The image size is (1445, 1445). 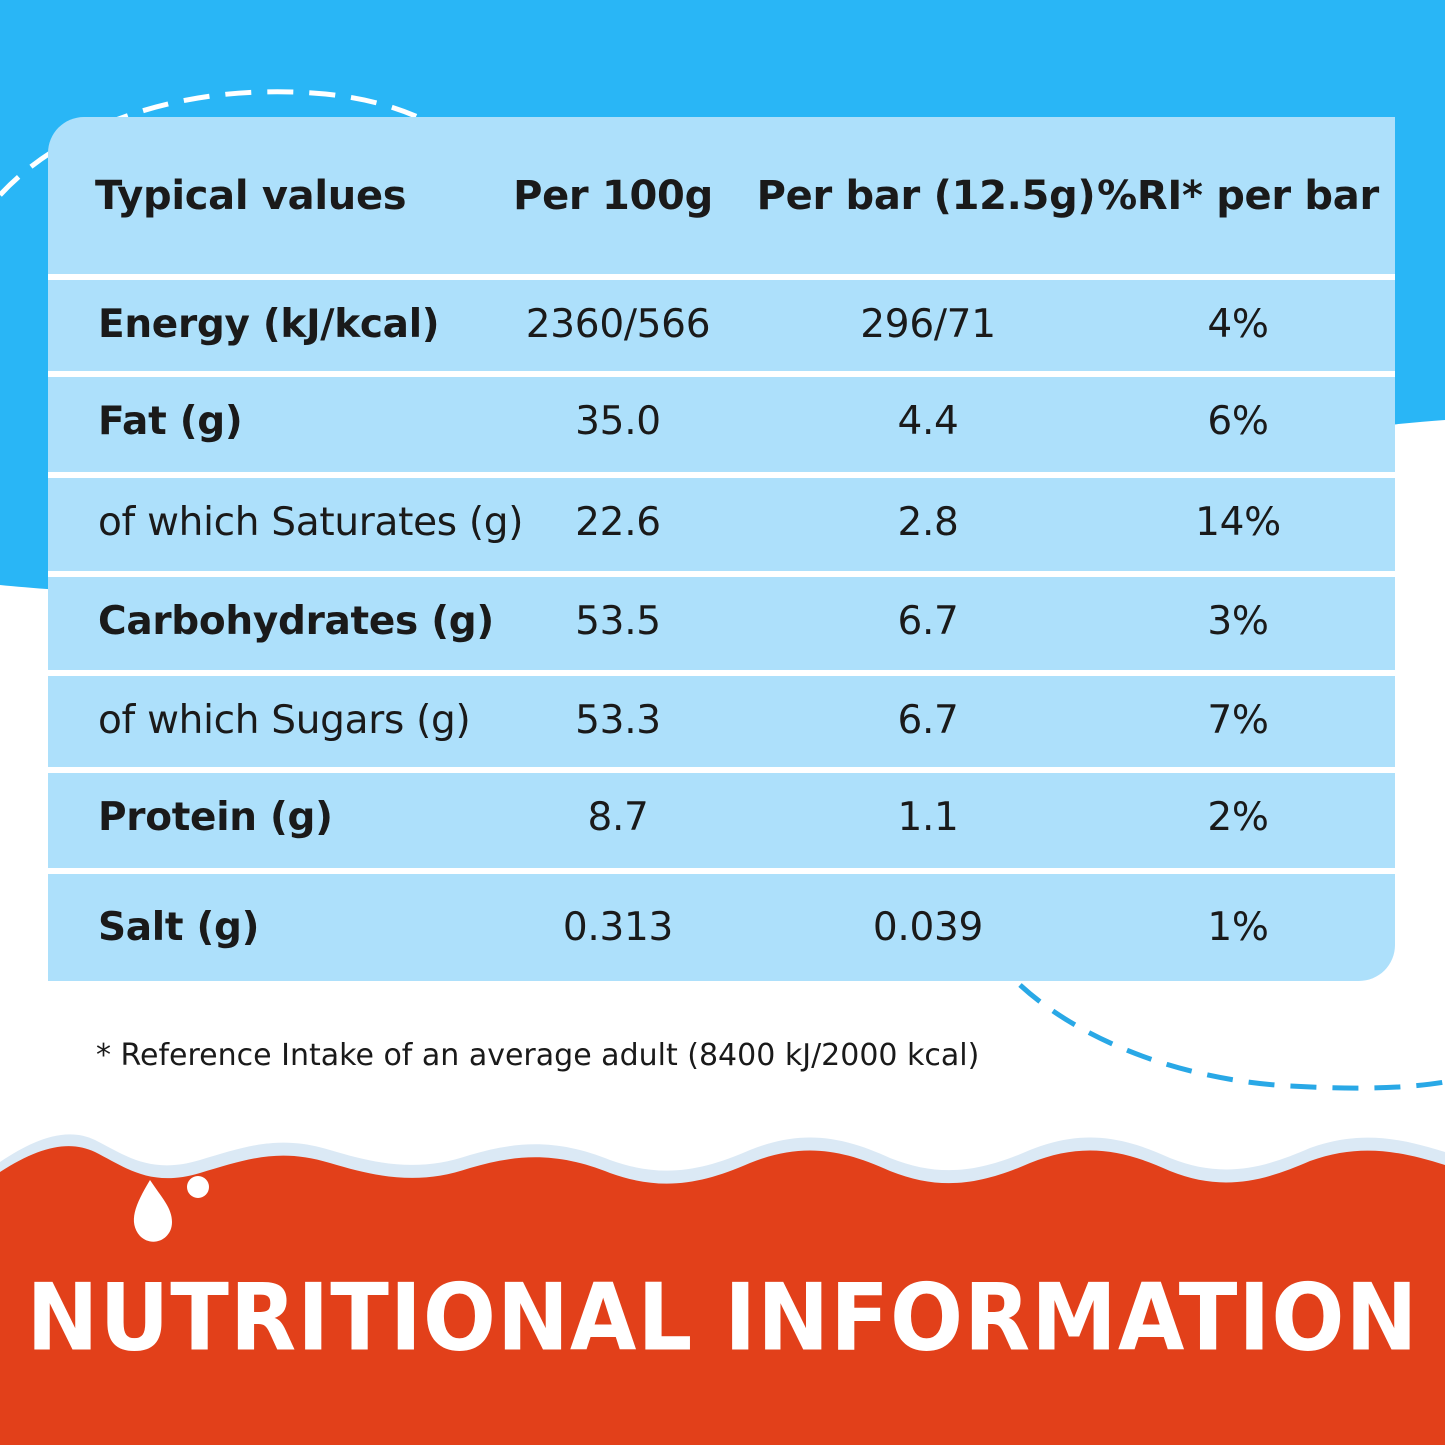 What do you see at coordinates (721, 814) in the screenshot?
I see `table-row: Protein (g) 8.7 1.1 2%` at bounding box center [721, 814].